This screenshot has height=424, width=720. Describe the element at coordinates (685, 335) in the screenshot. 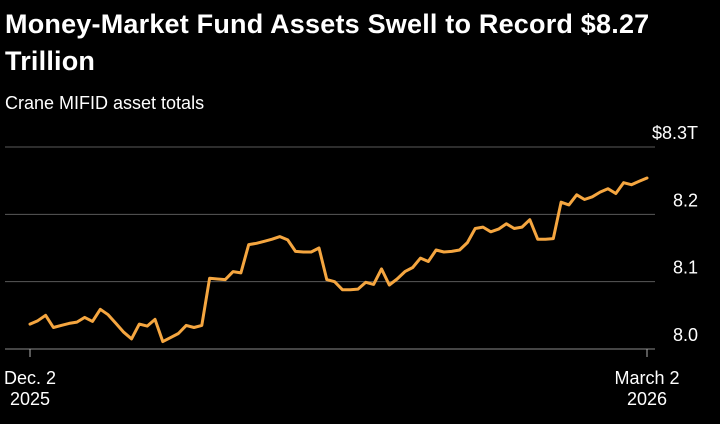

I see `y-tick-label: 8.0` at that location.